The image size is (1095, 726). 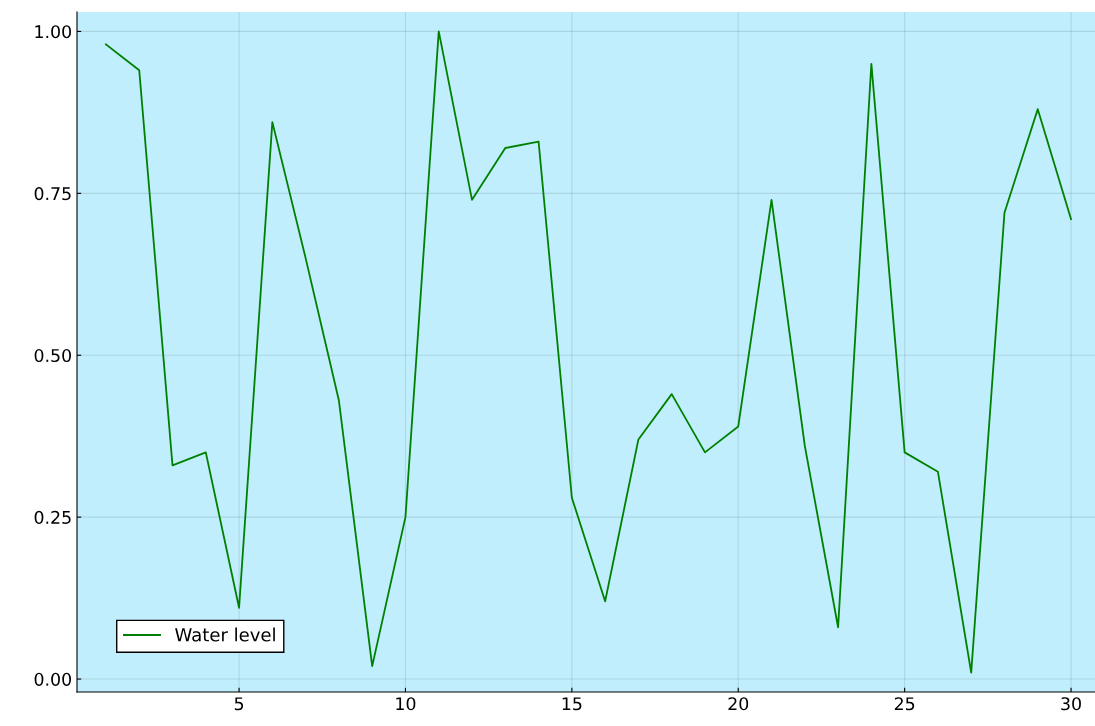 I want to click on legend-label: Water level, so click(x=225, y=634).